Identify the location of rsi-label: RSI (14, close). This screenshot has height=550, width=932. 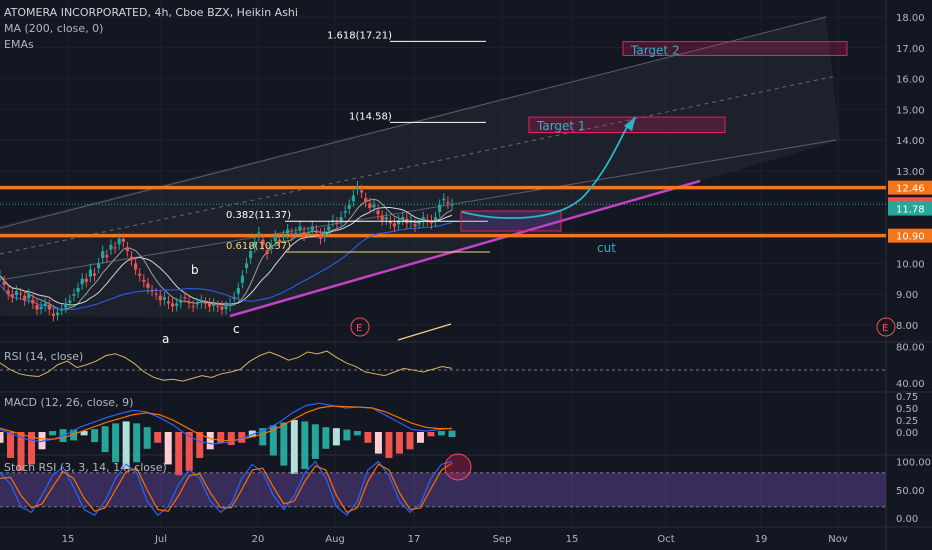
(44, 356).